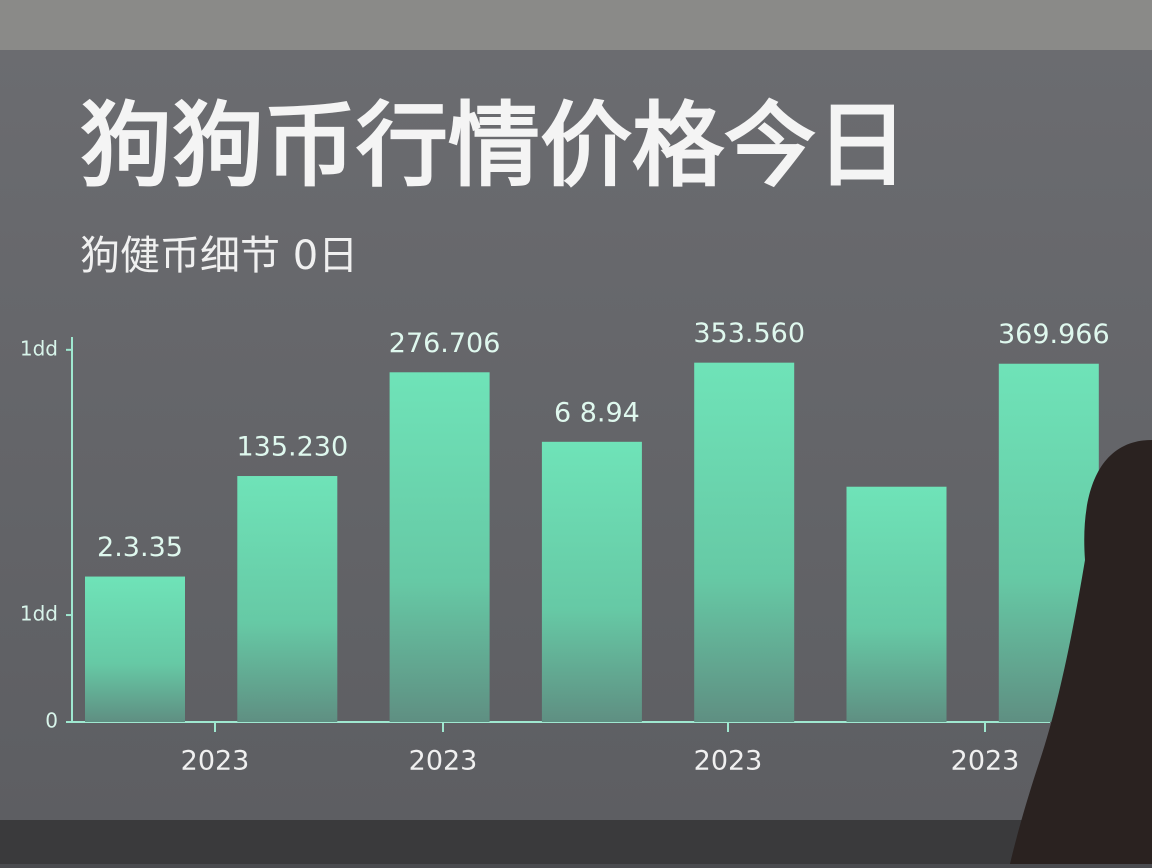 The image size is (1152, 868). What do you see at coordinates (749, 333) in the screenshot?
I see `bar-label: 353.560` at bounding box center [749, 333].